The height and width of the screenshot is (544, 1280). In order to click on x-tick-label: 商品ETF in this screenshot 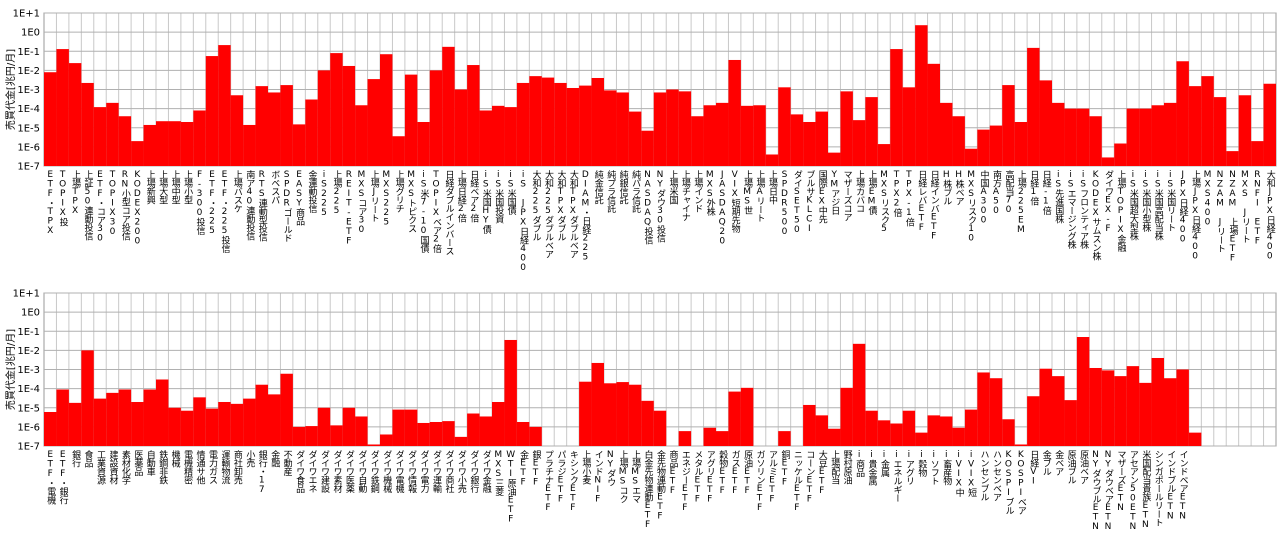, I will do `click(672, 472)`.